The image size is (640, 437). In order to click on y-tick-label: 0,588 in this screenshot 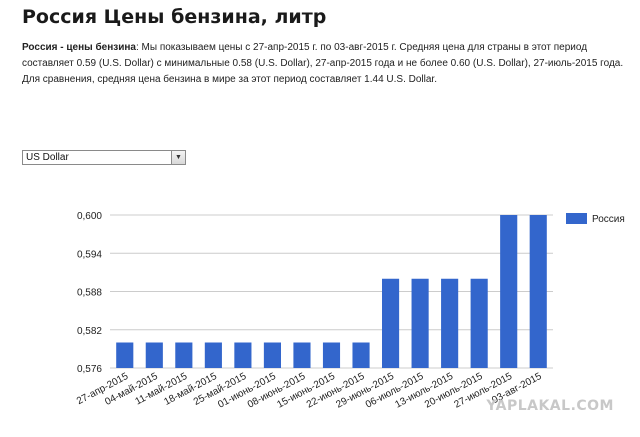, I will do `click(89, 293)`.